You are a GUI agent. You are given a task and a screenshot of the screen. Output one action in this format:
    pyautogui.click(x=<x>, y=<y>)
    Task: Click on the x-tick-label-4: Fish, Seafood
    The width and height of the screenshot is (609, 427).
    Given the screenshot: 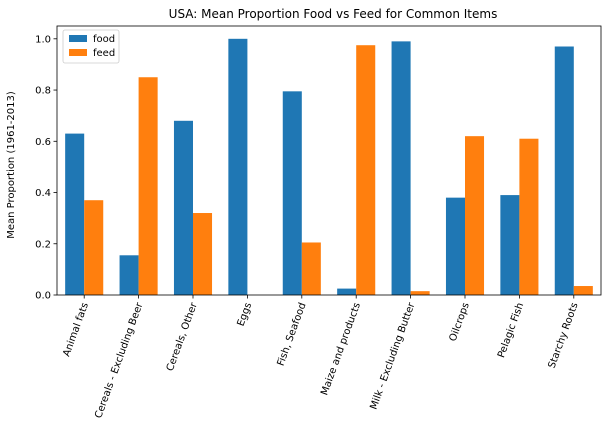 What is the action you would take?
    pyautogui.click(x=292, y=334)
    